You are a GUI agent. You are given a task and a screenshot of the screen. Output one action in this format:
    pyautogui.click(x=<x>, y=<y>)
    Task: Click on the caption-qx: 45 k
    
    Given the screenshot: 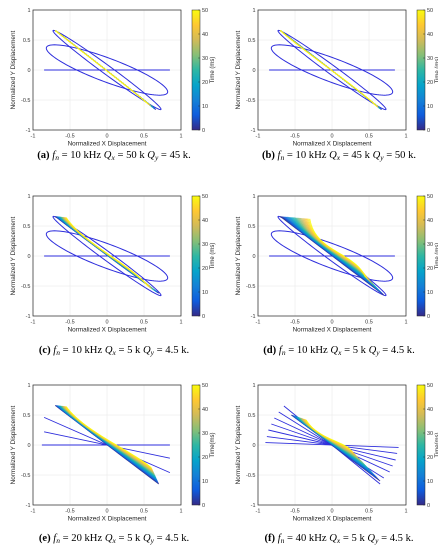 What is the action you would take?
    pyautogui.click(x=360, y=155)
    